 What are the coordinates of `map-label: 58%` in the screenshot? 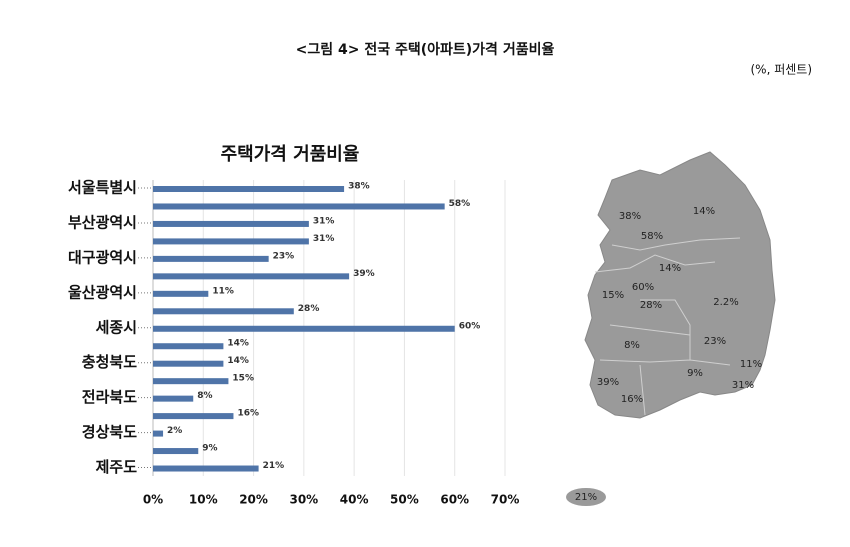 It's located at (652, 236).